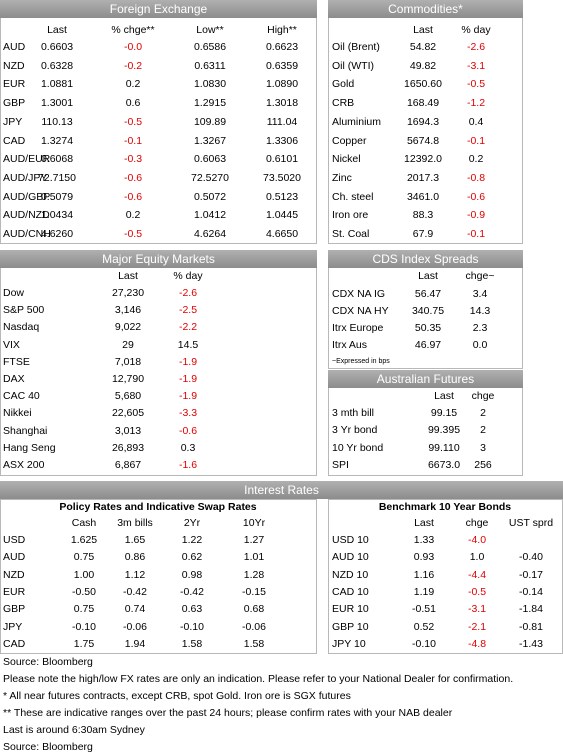  Describe the element at coordinates (425, 259) in the screenshot. I see `section-title: CDS Index Spreads` at that location.